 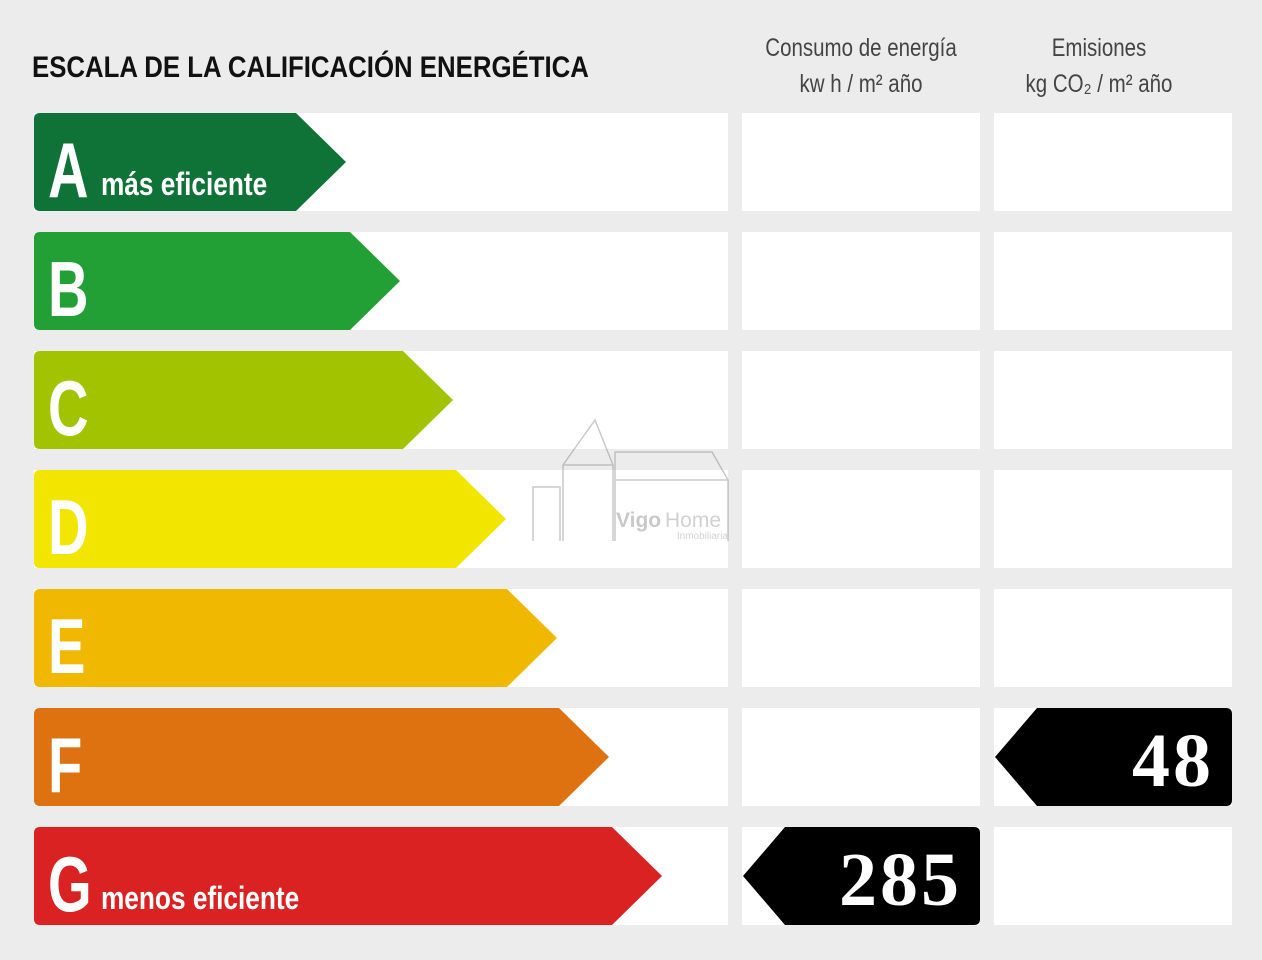 I want to click on watermark-brand: Home, so click(x=693, y=520).